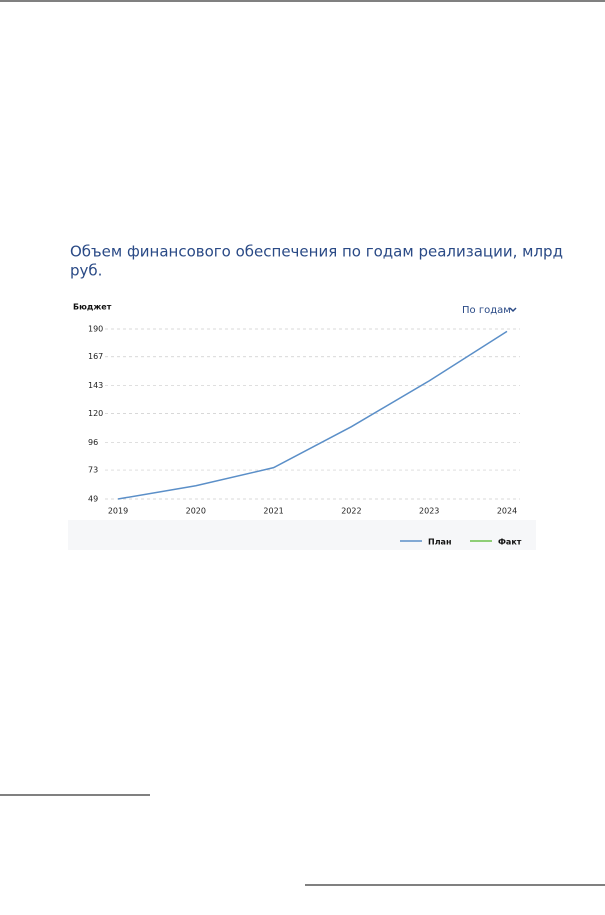 This screenshot has width=605, height=915. Describe the element at coordinates (95, 385) in the screenshot. I see `y-tick-label: 143` at that location.